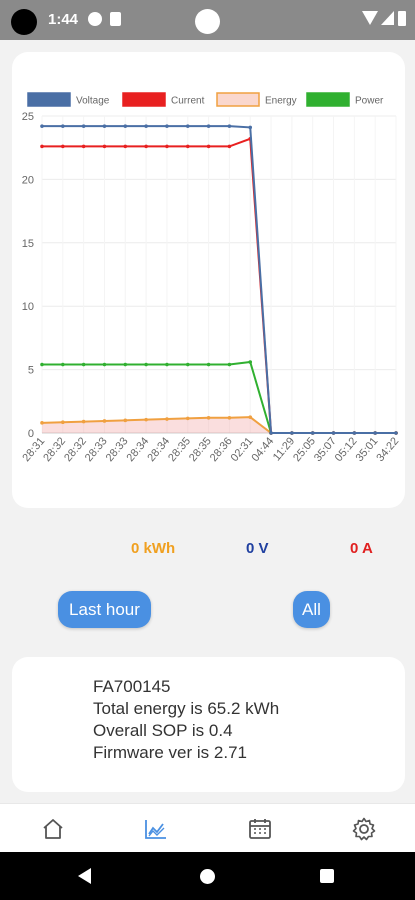  Describe the element at coordinates (153, 548) in the screenshot. I see `energy-reading: 0 kWh` at that location.